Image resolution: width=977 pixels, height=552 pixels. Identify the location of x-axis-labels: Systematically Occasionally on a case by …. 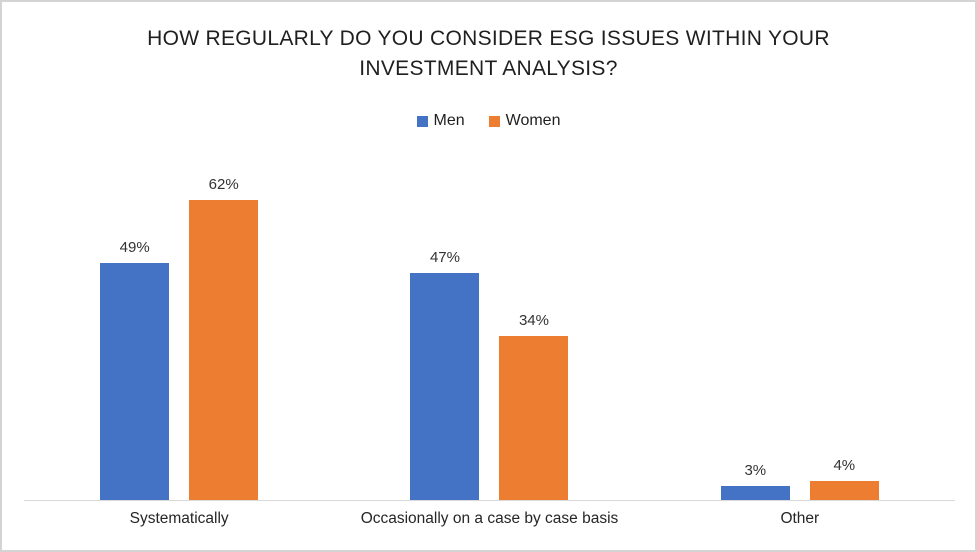
(489, 519).